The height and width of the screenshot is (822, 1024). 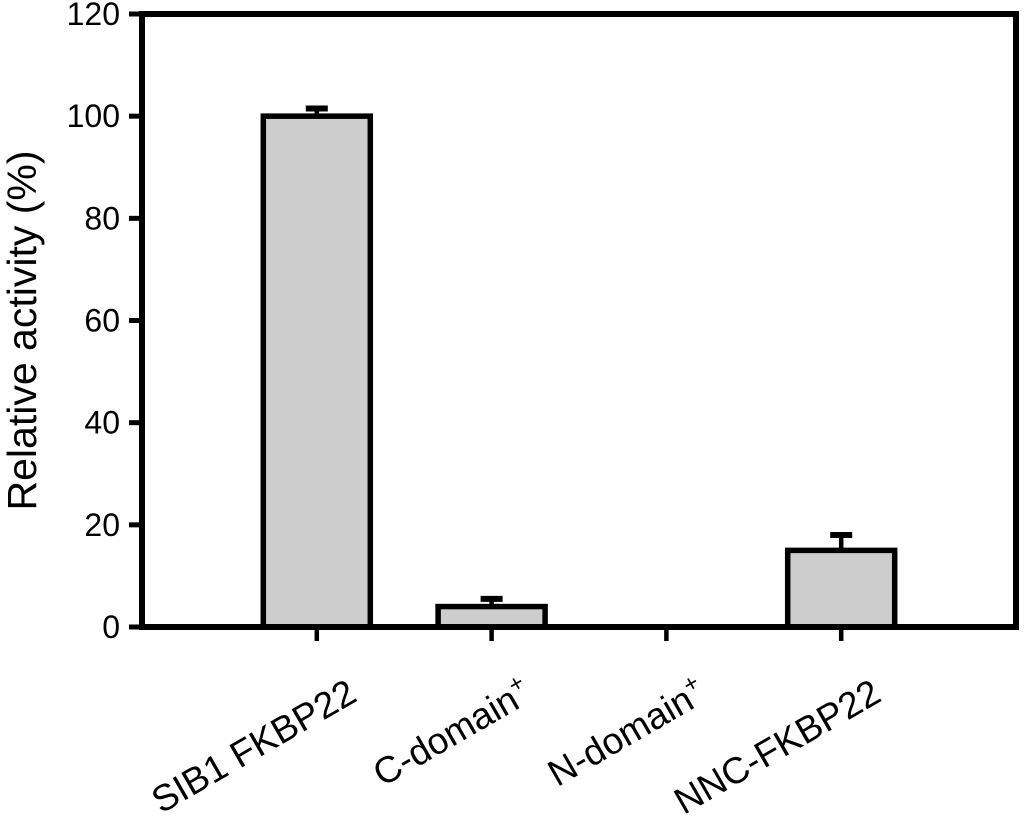 What do you see at coordinates (102, 525) in the screenshot?
I see `y-tick-label: 20` at bounding box center [102, 525].